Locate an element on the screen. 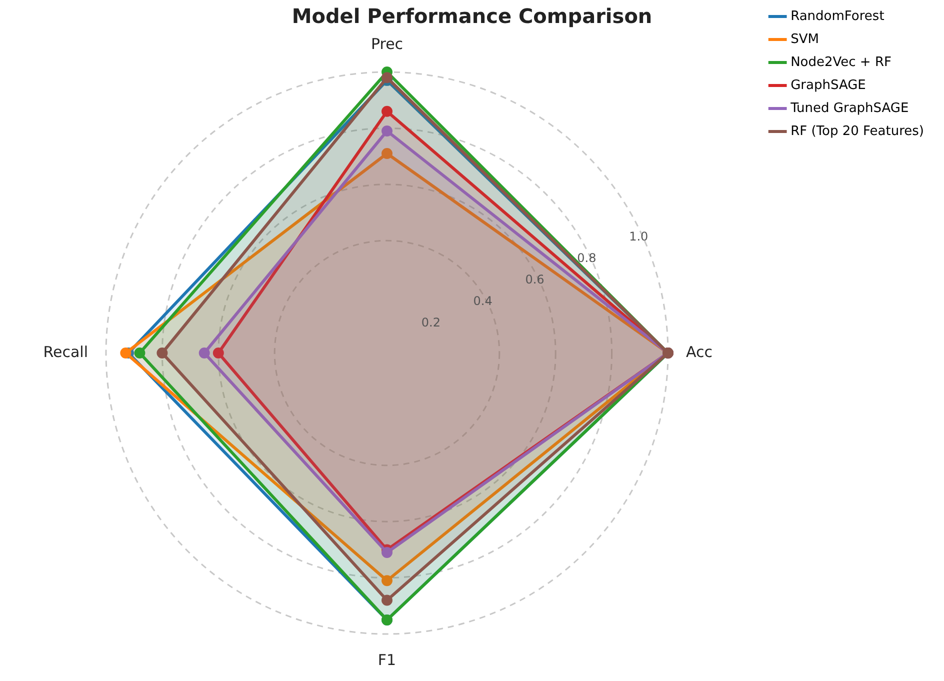  legend-label: RandomForest is located at coordinates (837, 16).